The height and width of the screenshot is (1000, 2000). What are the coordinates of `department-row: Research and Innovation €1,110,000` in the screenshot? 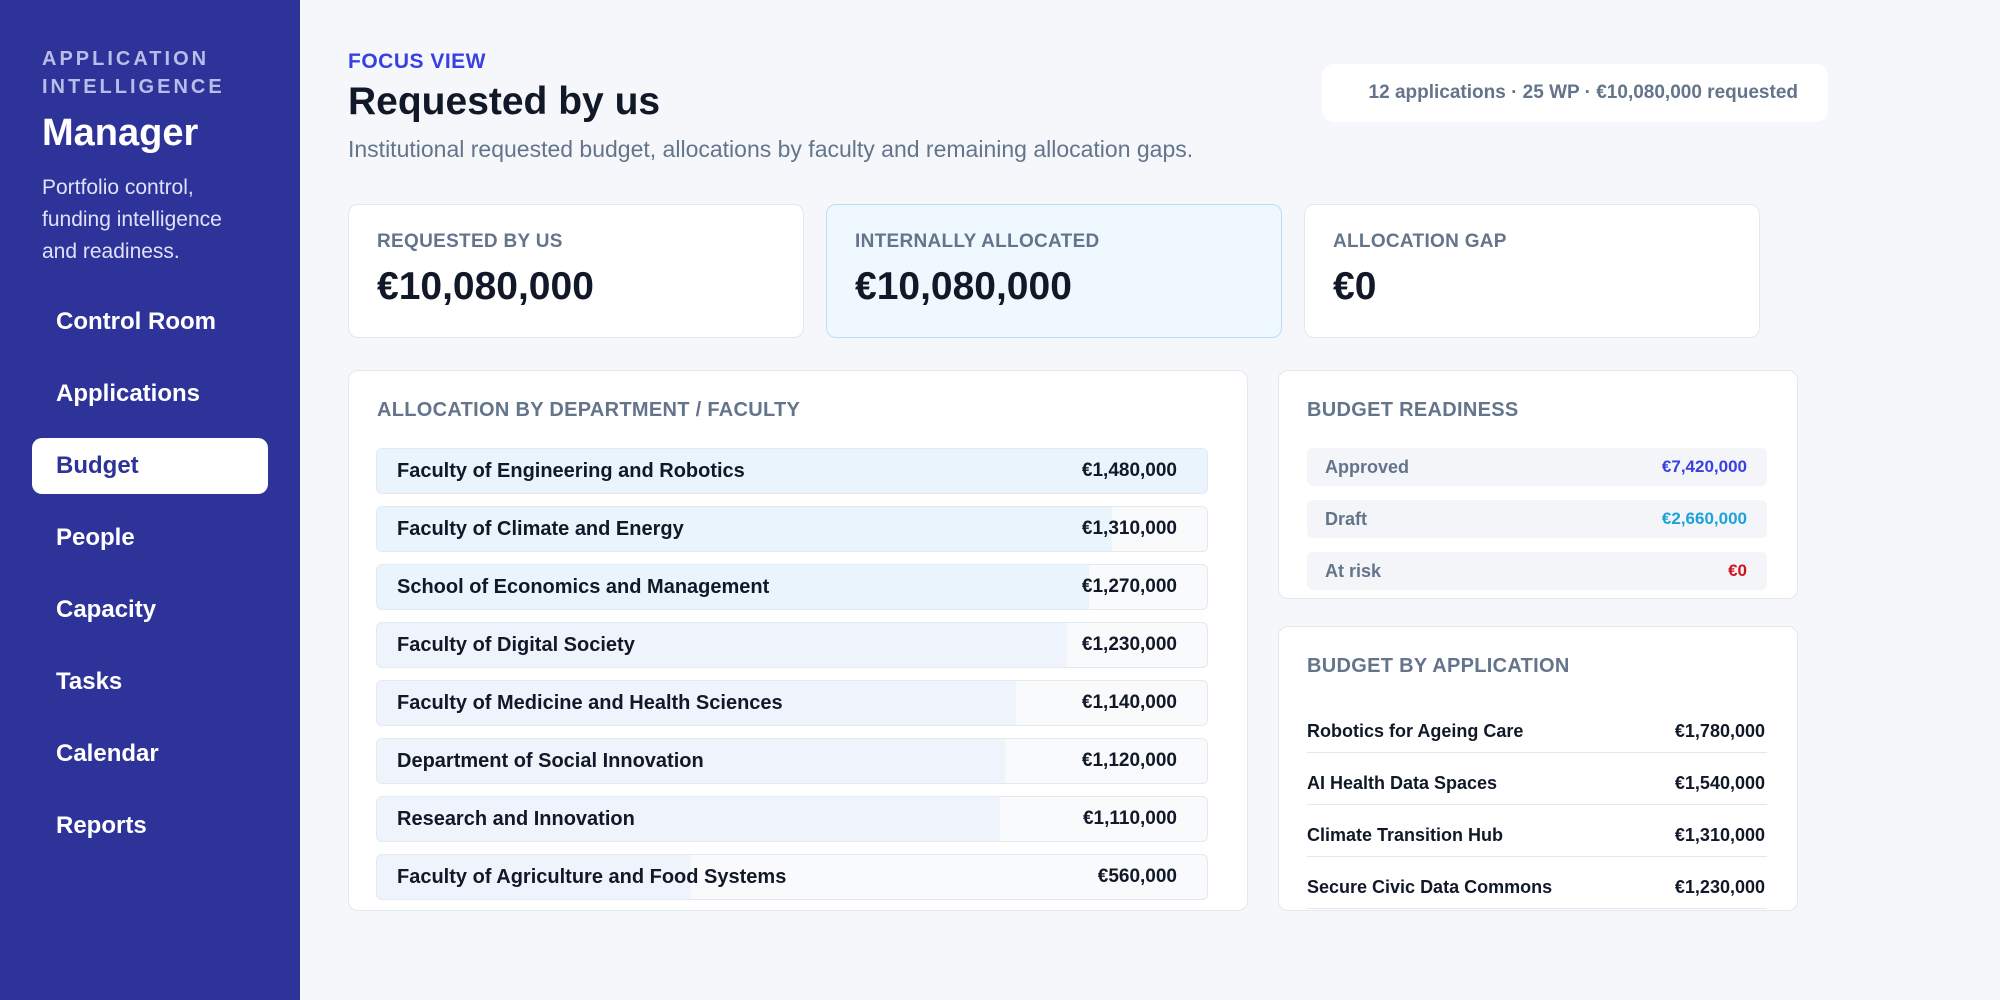 It's located at (792, 819).